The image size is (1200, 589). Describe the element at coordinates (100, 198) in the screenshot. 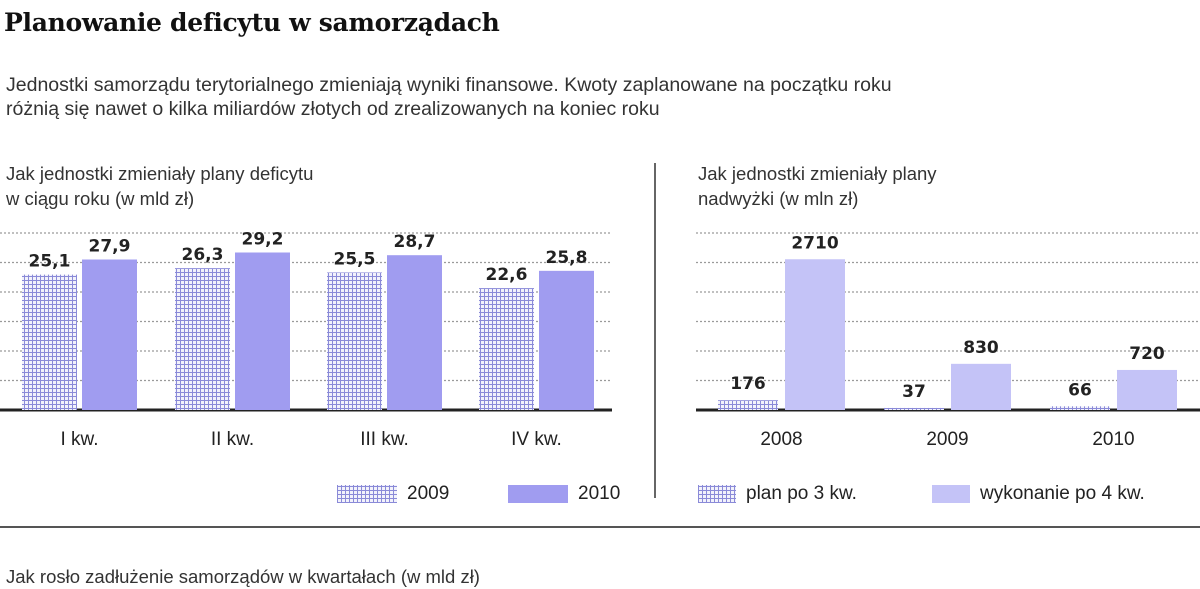

I see `left-chart-title-line-2: w ciągu roku (w mld zł)` at that location.